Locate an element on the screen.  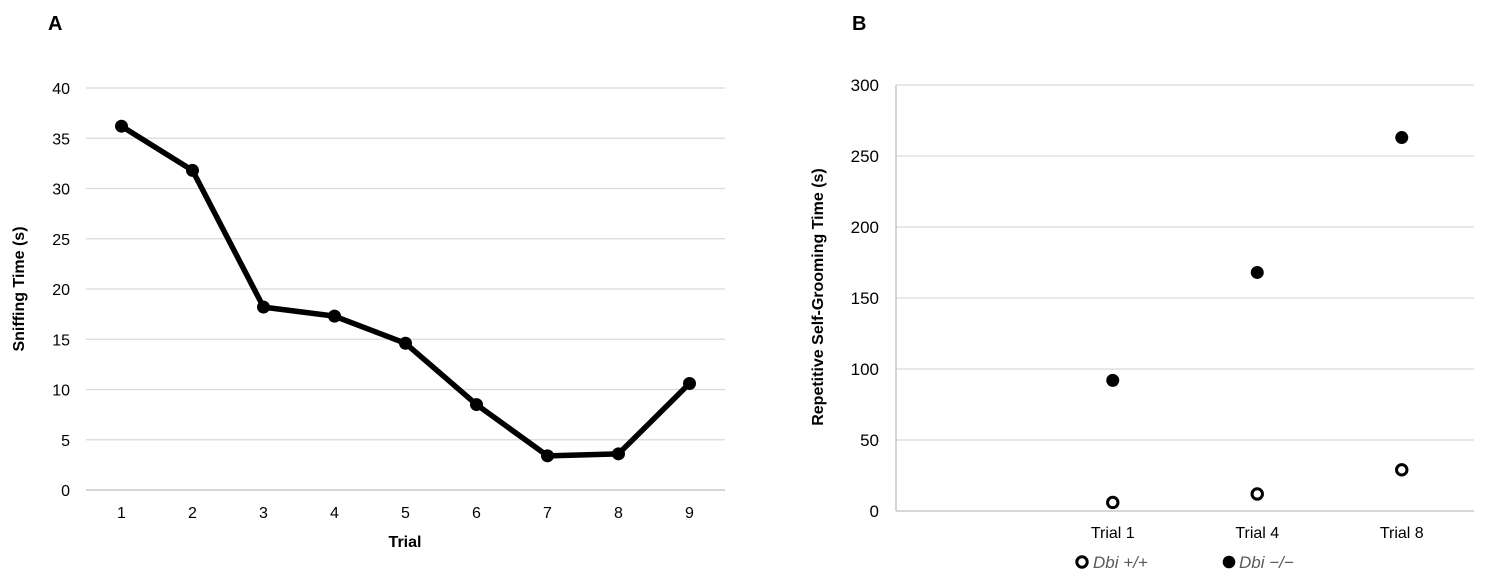
legend-label-dbi-wildtype: Dbi +/+ is located at coordinates (1120, 562).